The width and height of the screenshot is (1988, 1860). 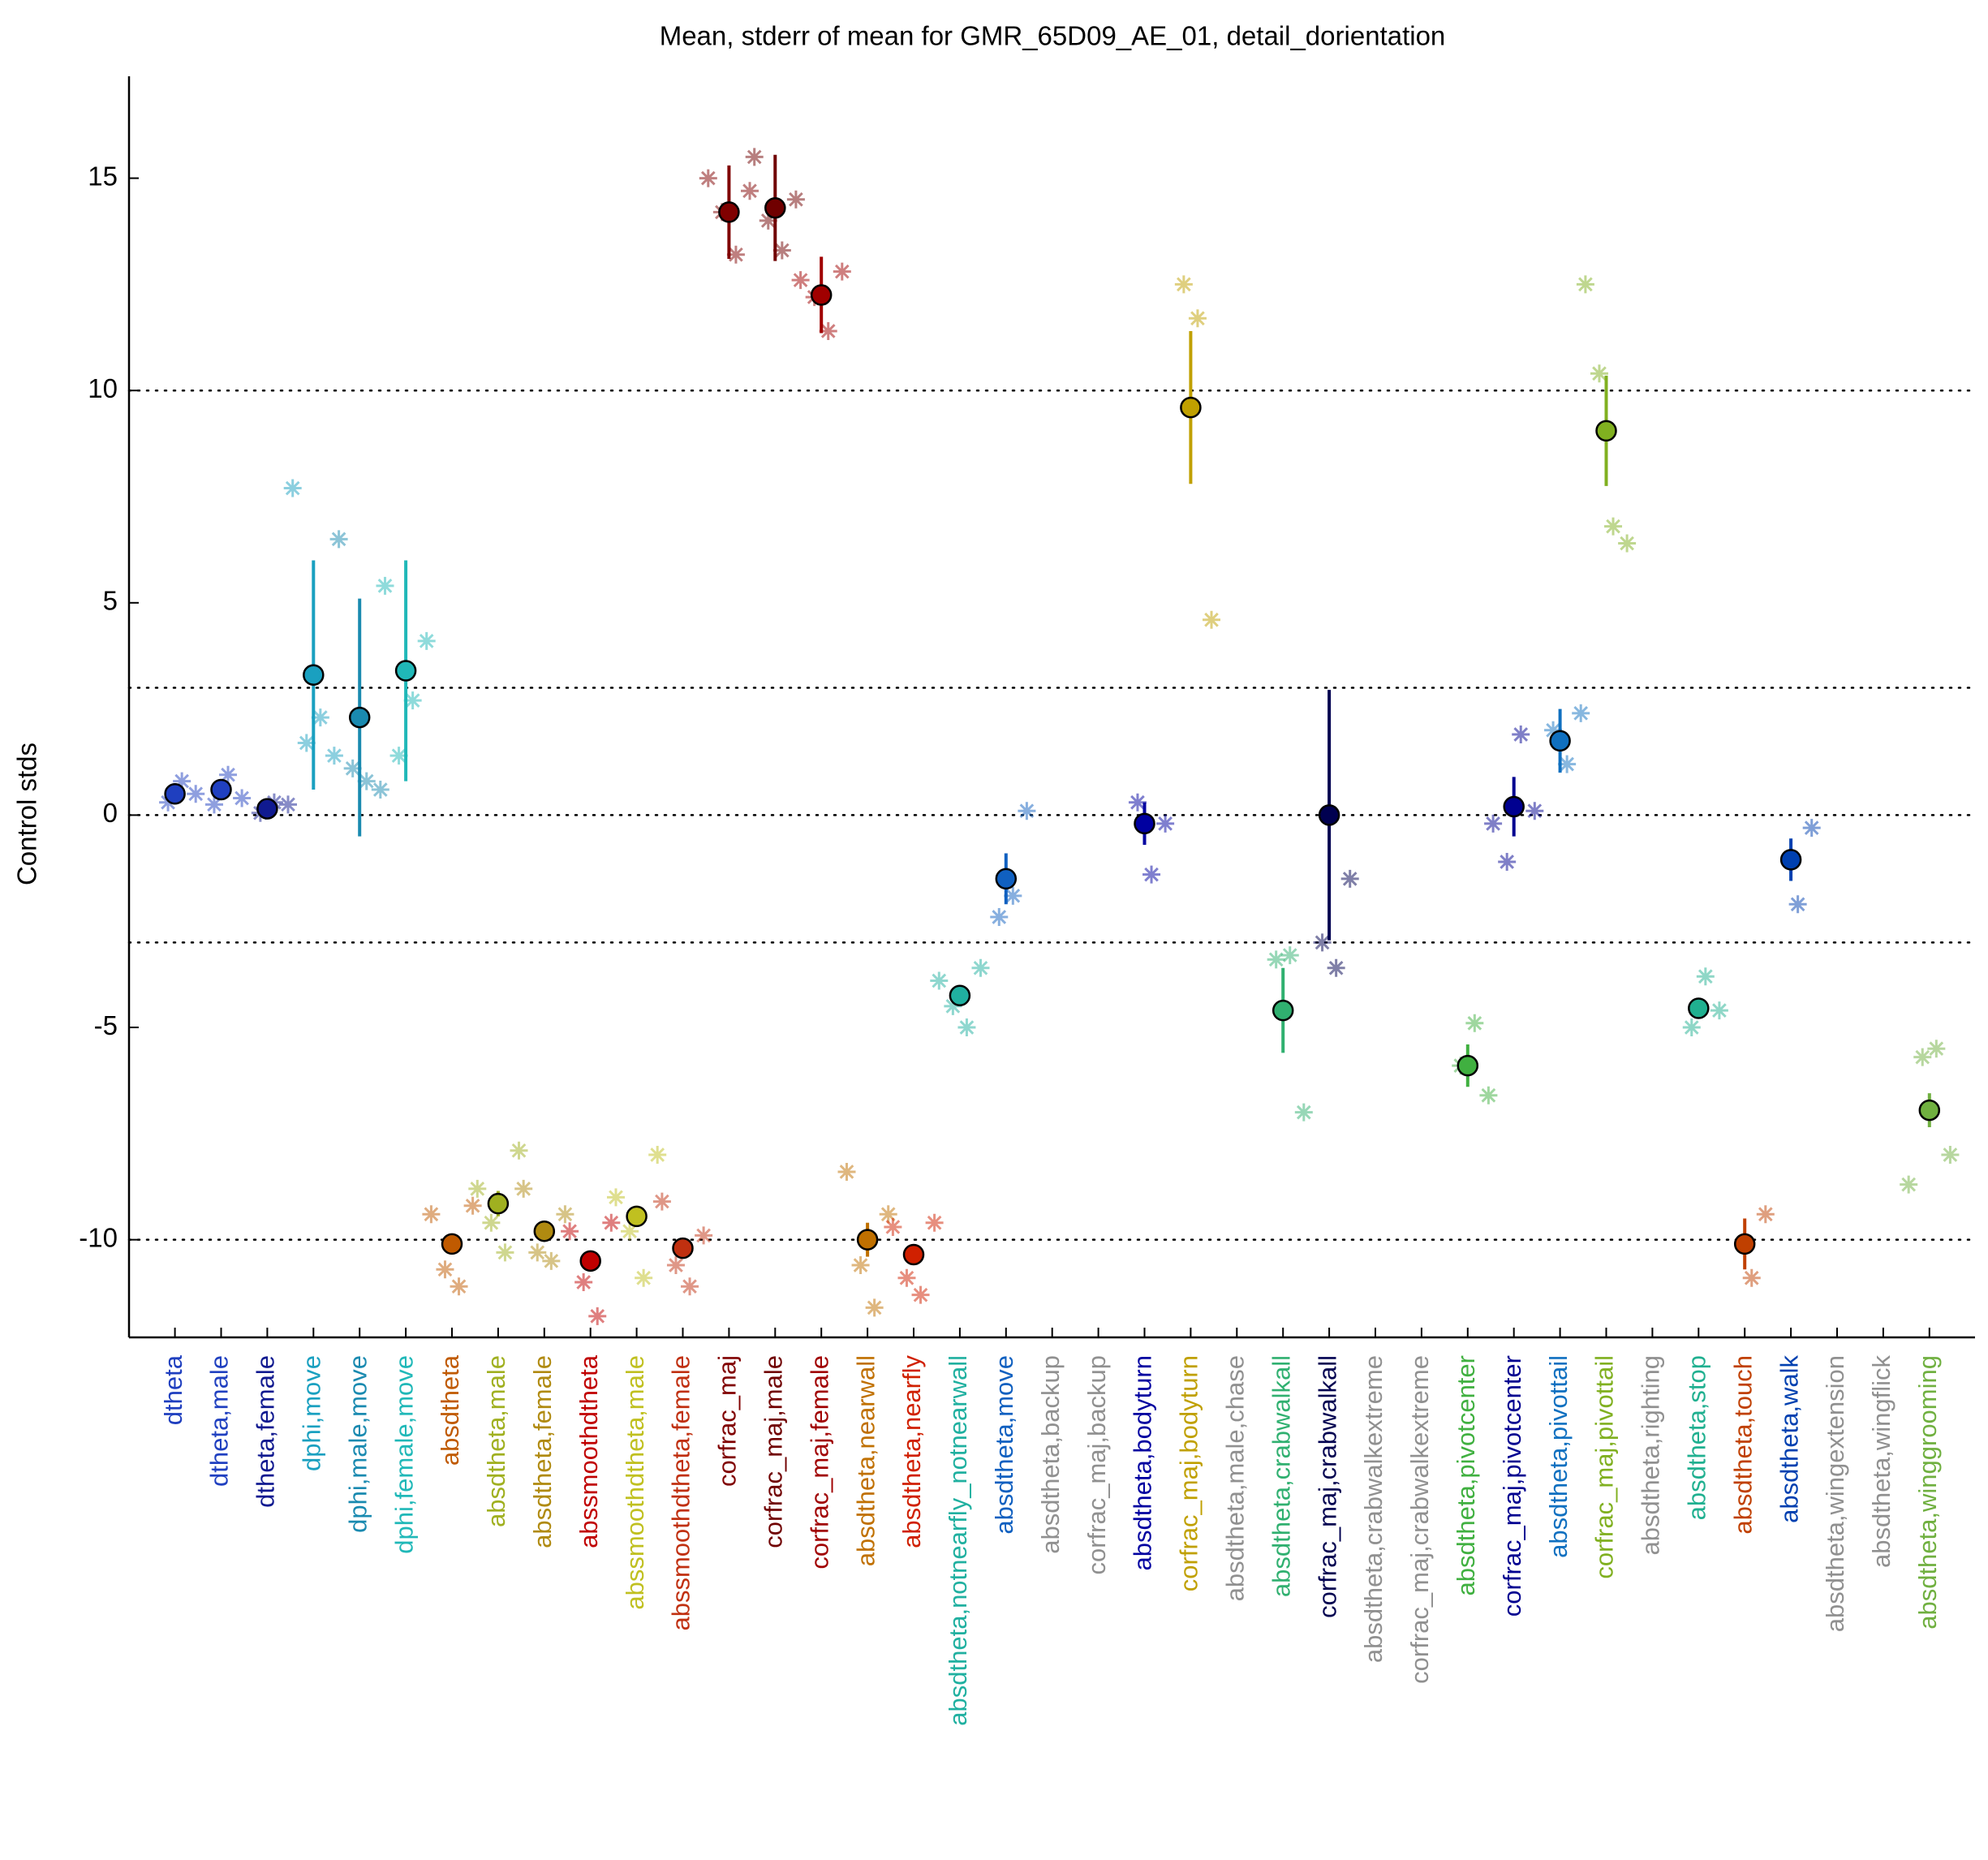 I want to click on y-tick-label: 10, so click(x=103, y=388).